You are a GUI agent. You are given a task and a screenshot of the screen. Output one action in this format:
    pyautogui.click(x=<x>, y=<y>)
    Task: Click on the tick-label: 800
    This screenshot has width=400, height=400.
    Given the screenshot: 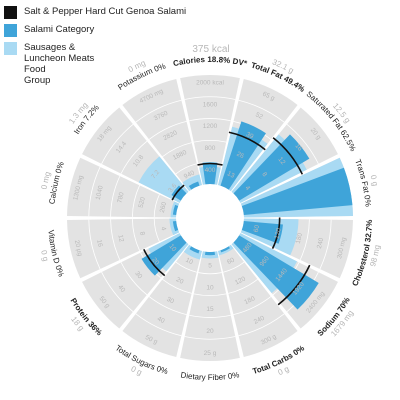 What is the action you would take?
    pyautogui.click(x=210, y=148)
    